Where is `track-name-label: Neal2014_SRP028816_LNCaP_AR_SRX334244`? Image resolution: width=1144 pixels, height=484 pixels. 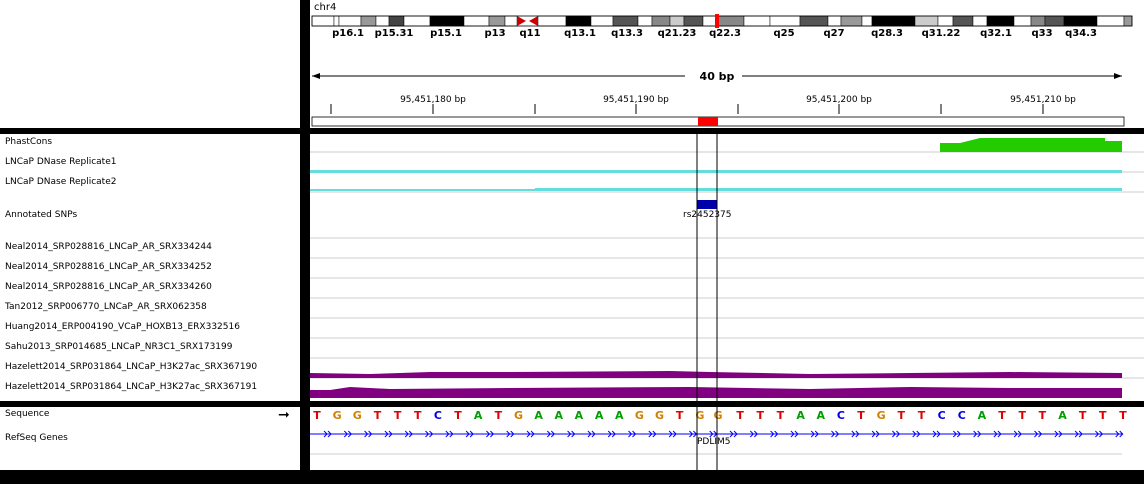
track-name-label: Neal2014_SRP028816_LNCaP_AR_SRX334244 is located at coordinates (108, 247).